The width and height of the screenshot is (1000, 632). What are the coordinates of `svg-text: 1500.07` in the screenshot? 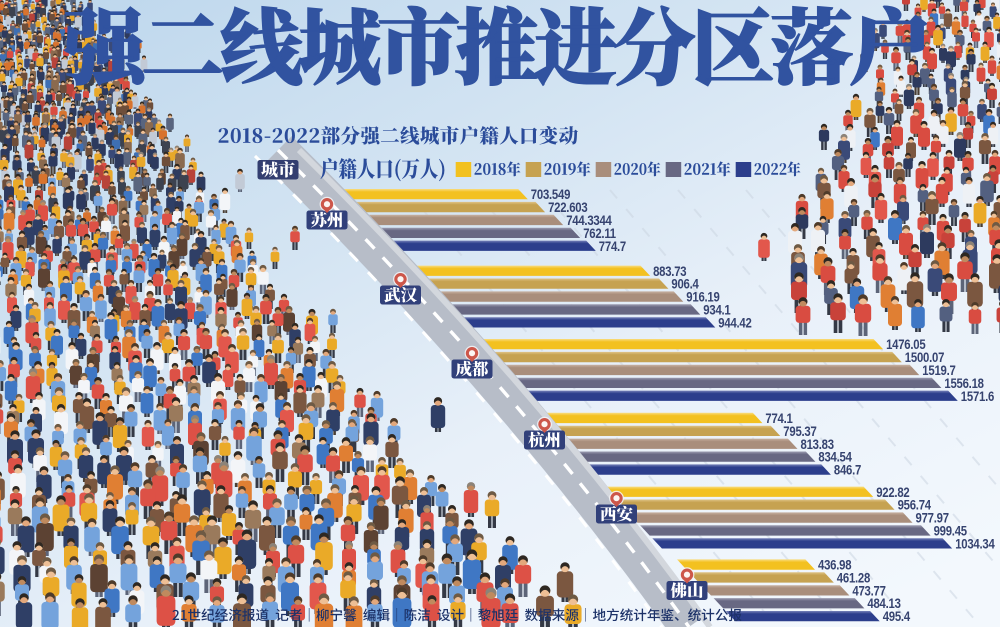 It's located at (924, 357).